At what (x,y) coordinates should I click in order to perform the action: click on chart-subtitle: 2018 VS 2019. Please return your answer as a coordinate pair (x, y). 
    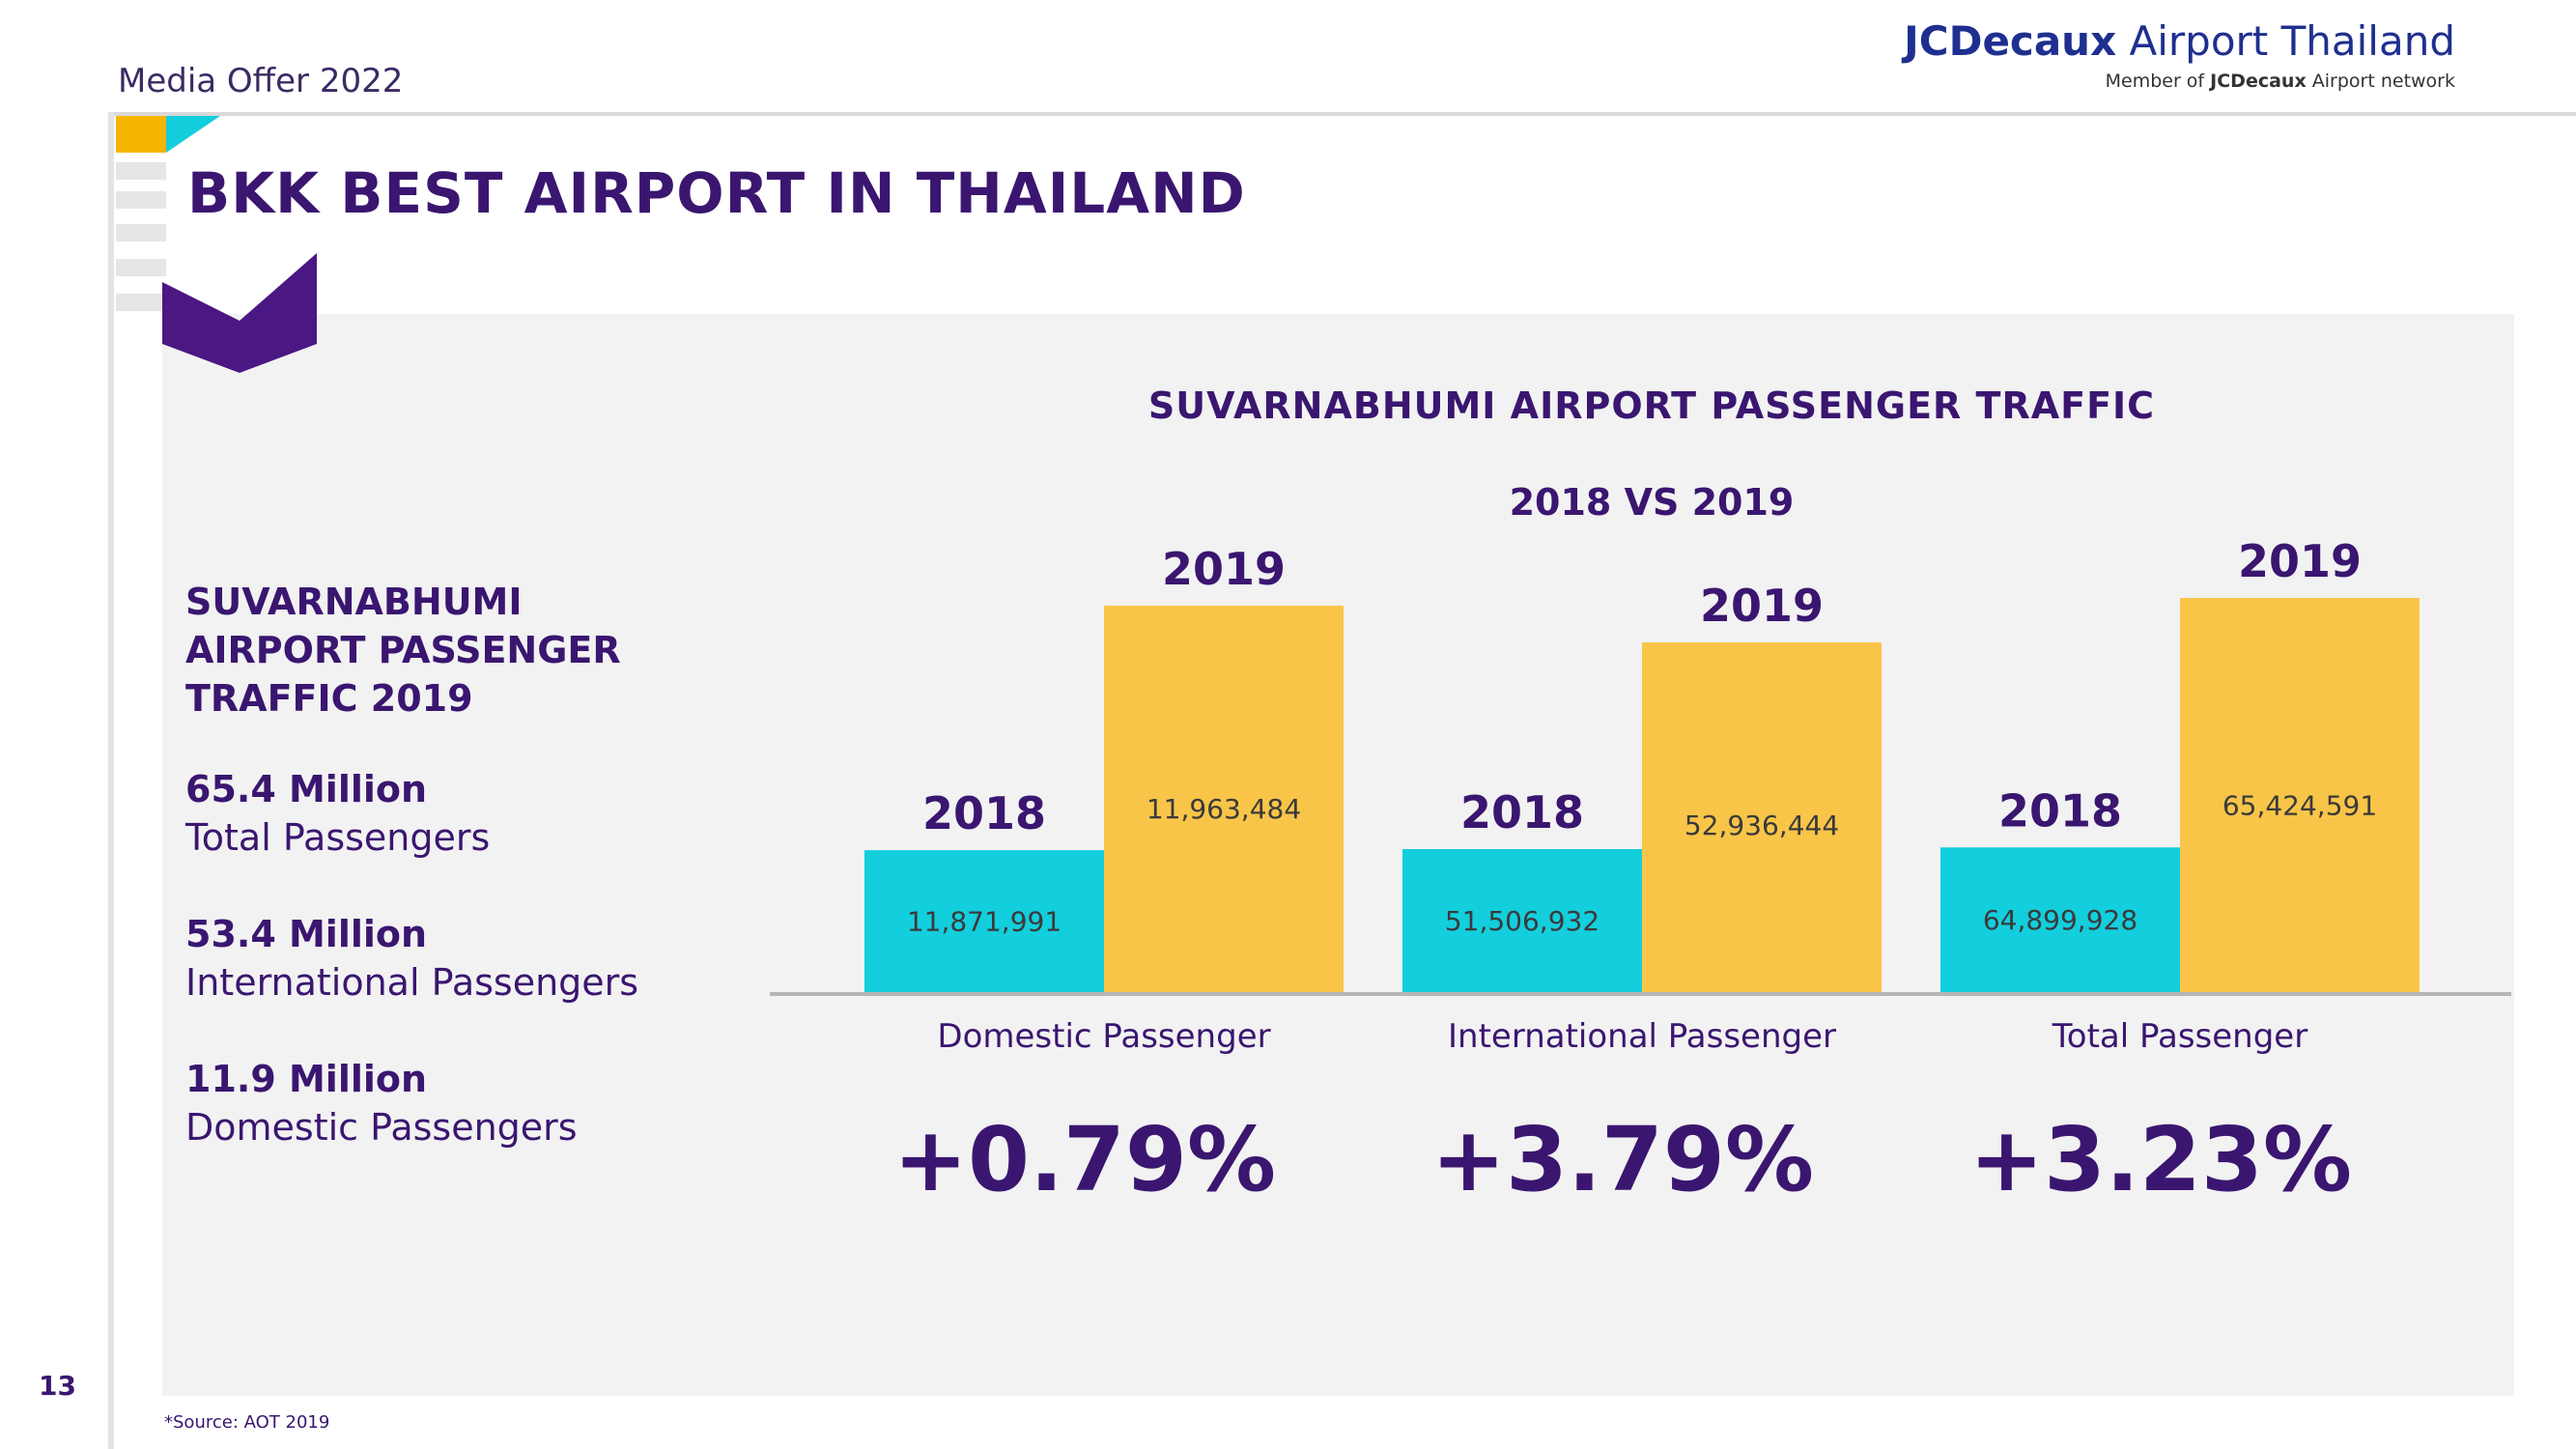
    Looking at the image, I should click on (1652, 502).